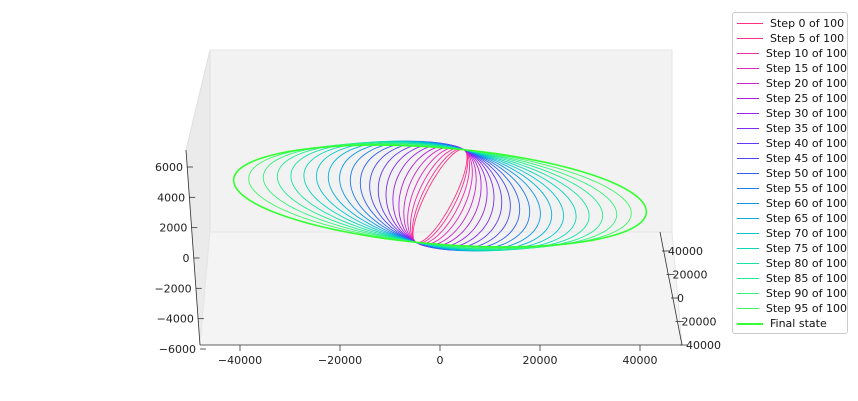 This screenshot has height=401, width=858. What do you see at coordinates (340, 360) in the screenshot?
I see `x-tick-label: −20000` at bounding box center [340, 360].